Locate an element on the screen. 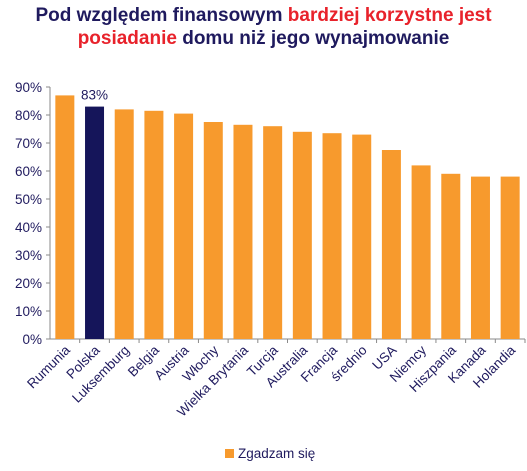 The width and height of the screenshot is (527, 471). data-labels: 83% is located at coordinates (94, 95).